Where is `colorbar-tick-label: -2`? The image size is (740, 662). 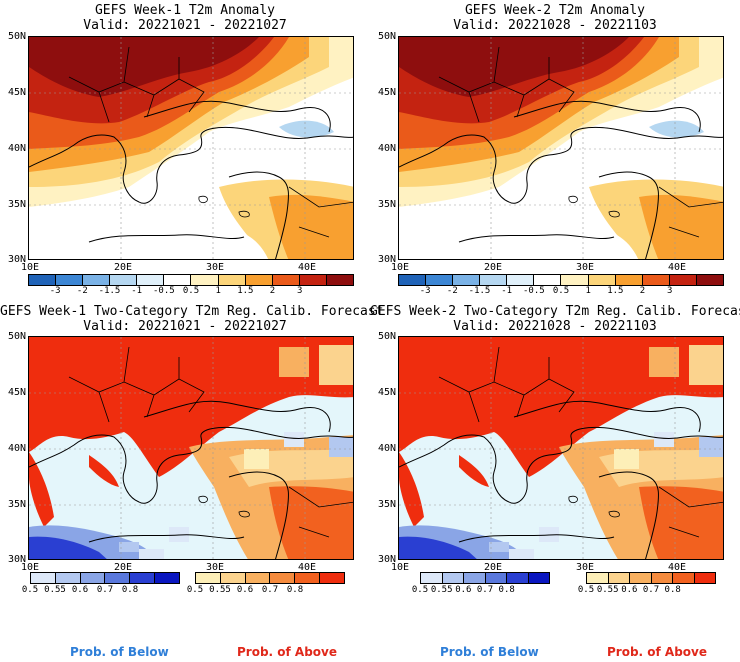 colorbar-tick-label: -2 is located at coordinates (82, 291).